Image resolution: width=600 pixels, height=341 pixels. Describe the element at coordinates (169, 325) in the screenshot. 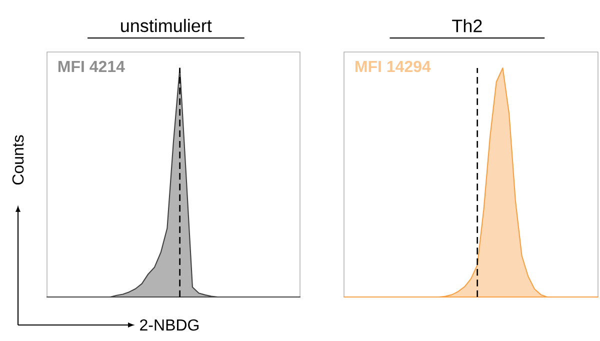

I see `x-axis-title: 2-NBDG` at that location.